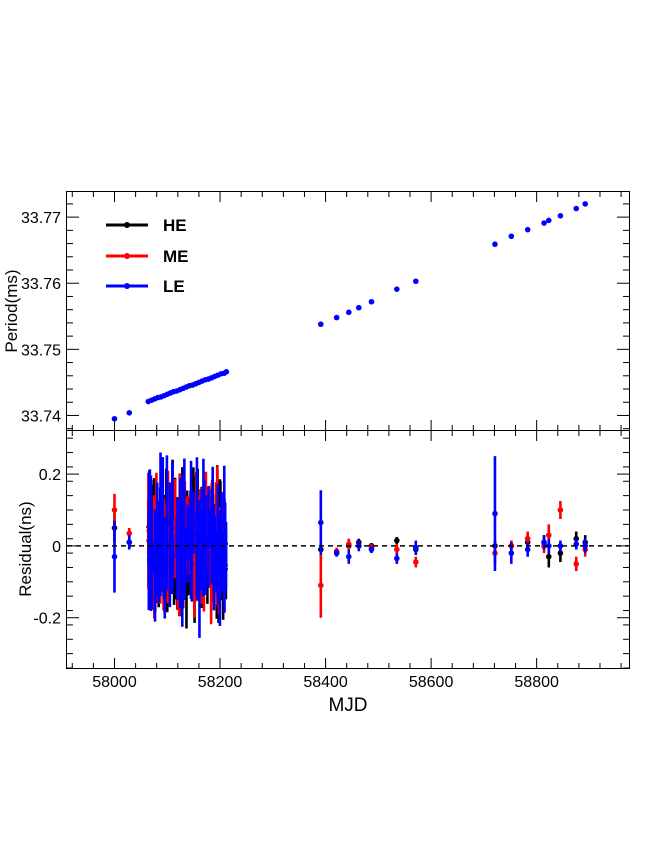 The width and height of the screenshot is (664, 860). Describe the element at coordinates (145, 286) in the screenshot. I see `legend-entry-le: LE` at that location.